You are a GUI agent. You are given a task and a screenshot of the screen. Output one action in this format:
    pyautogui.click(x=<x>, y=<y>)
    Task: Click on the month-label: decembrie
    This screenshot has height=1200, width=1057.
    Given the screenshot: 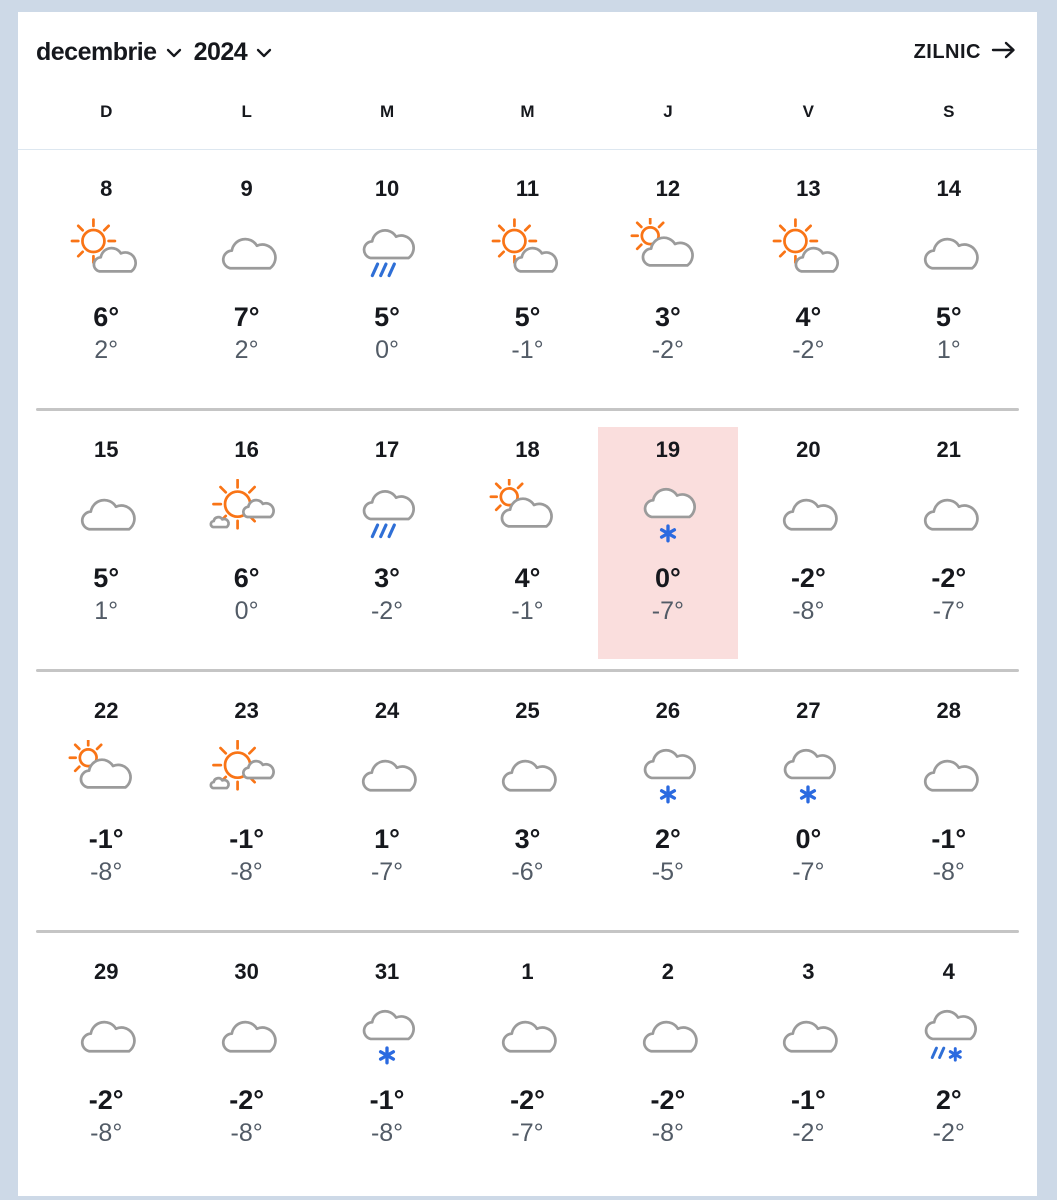 What is the action you would take?
    pyautogui.click(x=96, y=51)
    